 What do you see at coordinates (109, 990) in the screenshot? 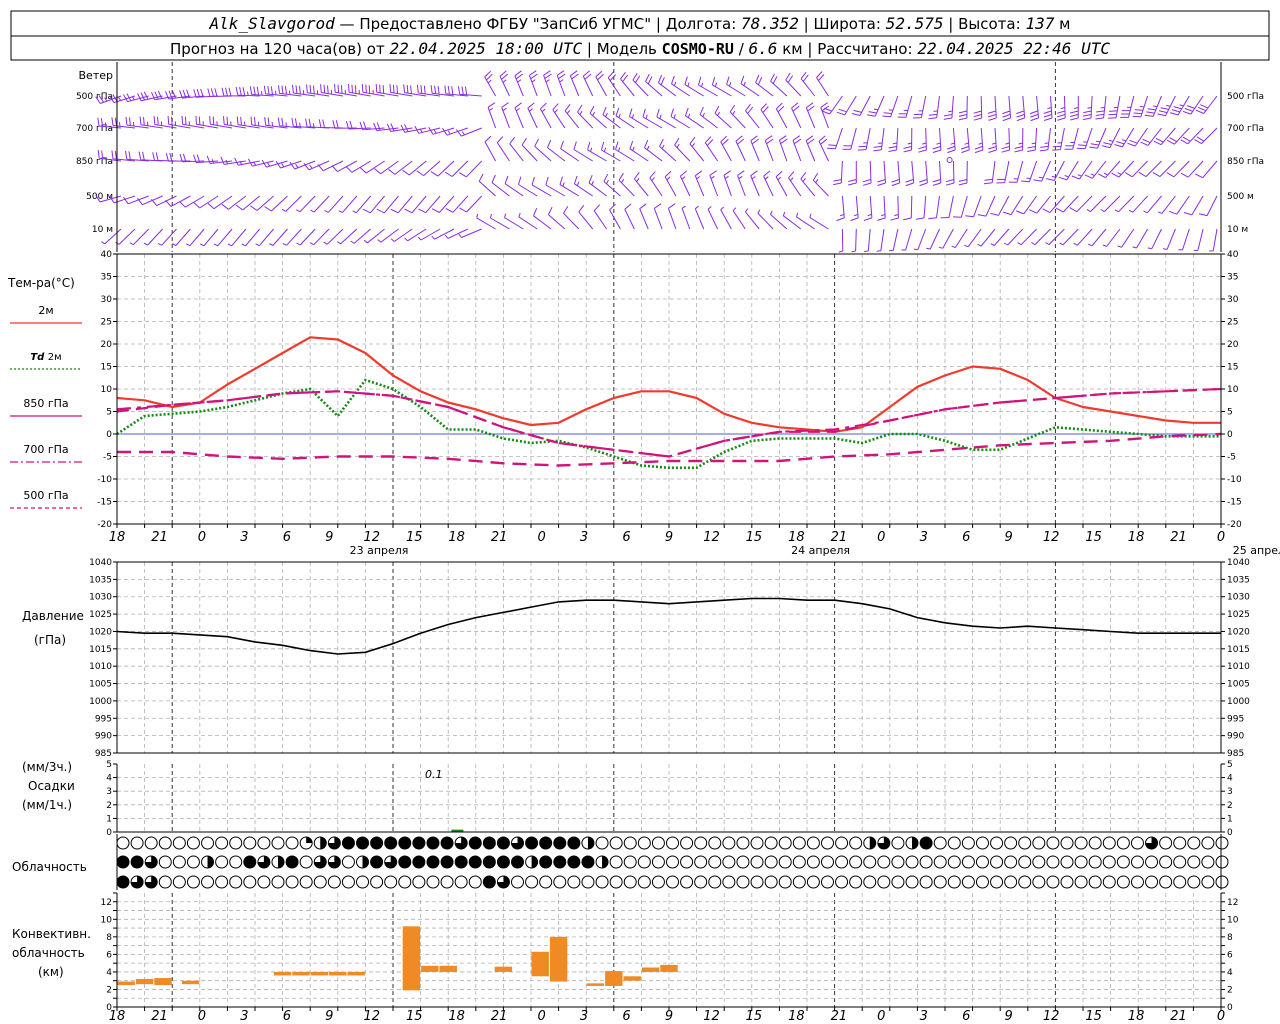
I see `conv-ytick-label: 2` at bounding box center [109, 990].